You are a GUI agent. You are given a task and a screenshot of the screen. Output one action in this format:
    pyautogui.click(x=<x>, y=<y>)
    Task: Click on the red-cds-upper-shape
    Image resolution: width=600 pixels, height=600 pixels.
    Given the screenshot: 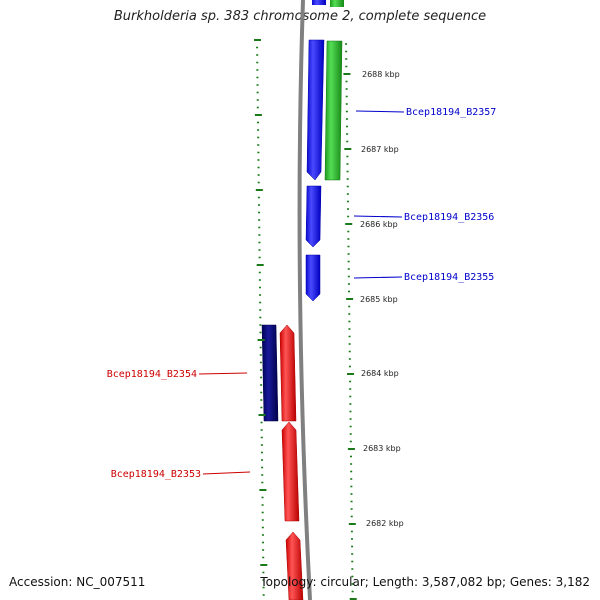 What is the action you would take?
    pyautogui.click(x=288, y=373)
    